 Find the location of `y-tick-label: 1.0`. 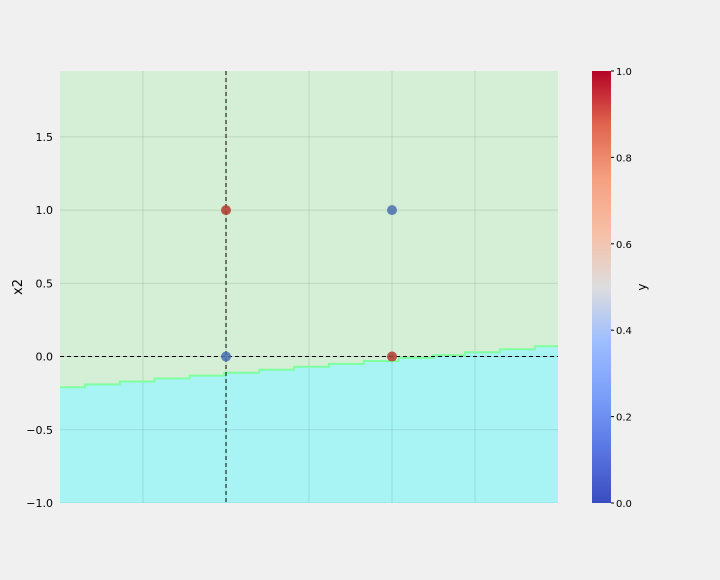

y-tick-label: 1.0 is located at coordinates (45, 210).